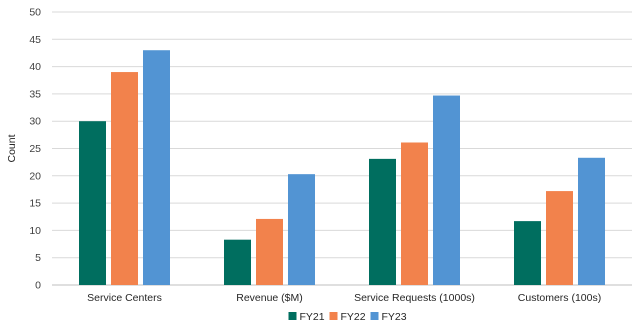 The height and width of the screenshot is (329, 638). Describe the element at coordinates (35, 94) in the screenshot. I see `y-tick-label: 35` at that location.